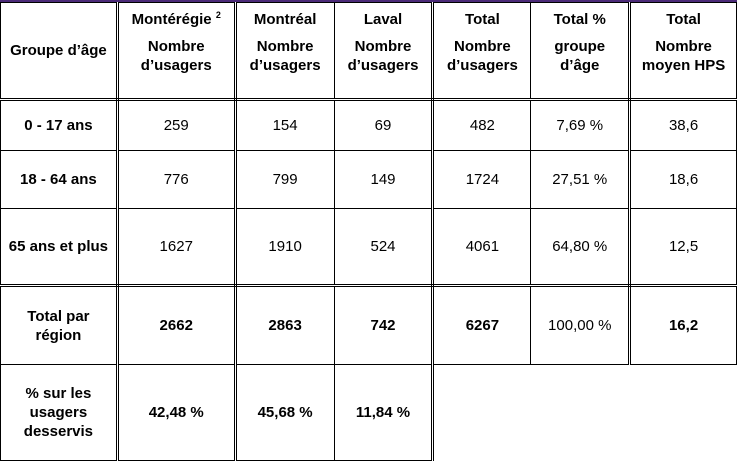  What do you see at coordinates (218, 15) in the screenshot?
I see `footnote-marker: 2` at bounding box center [218, 15].